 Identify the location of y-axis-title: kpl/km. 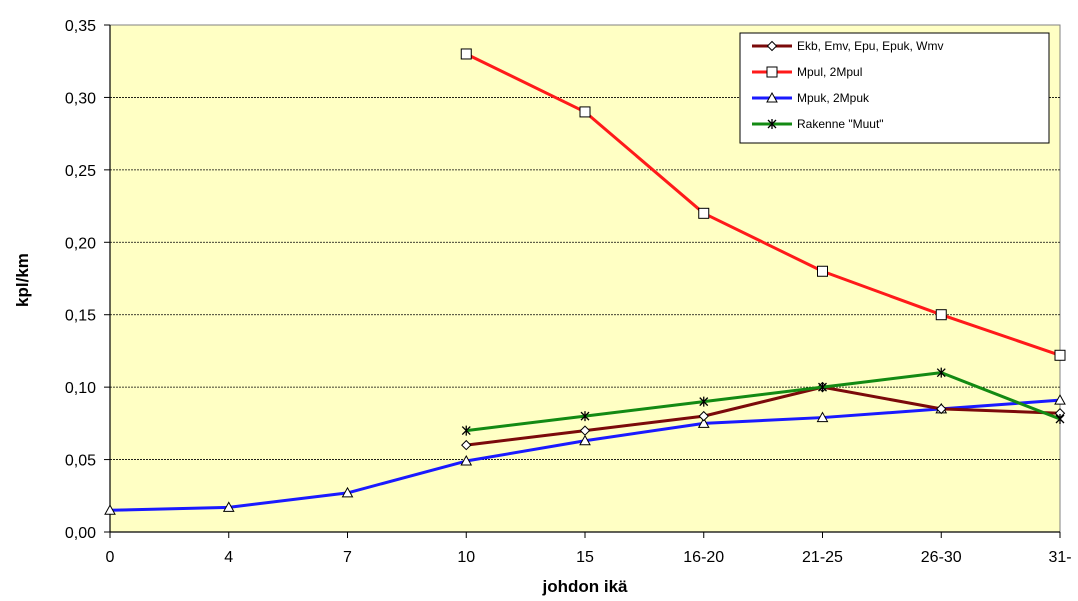
(22, 280).